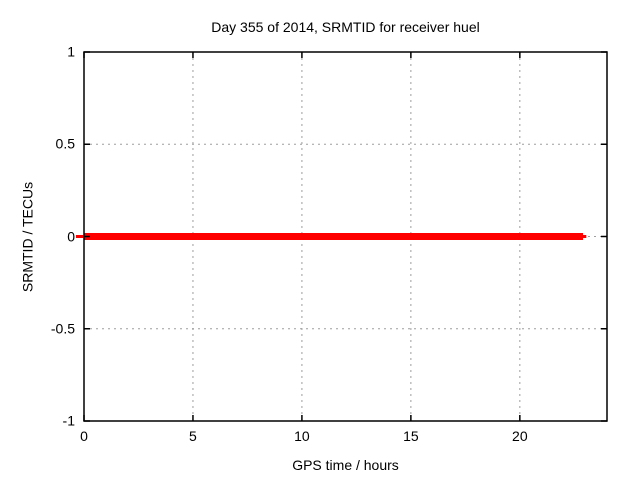 This screenshot has height=480, width=640. Describe the element at coordinates (411, 436) in the screenshot. I see `x-tick-label: 15` at that location.